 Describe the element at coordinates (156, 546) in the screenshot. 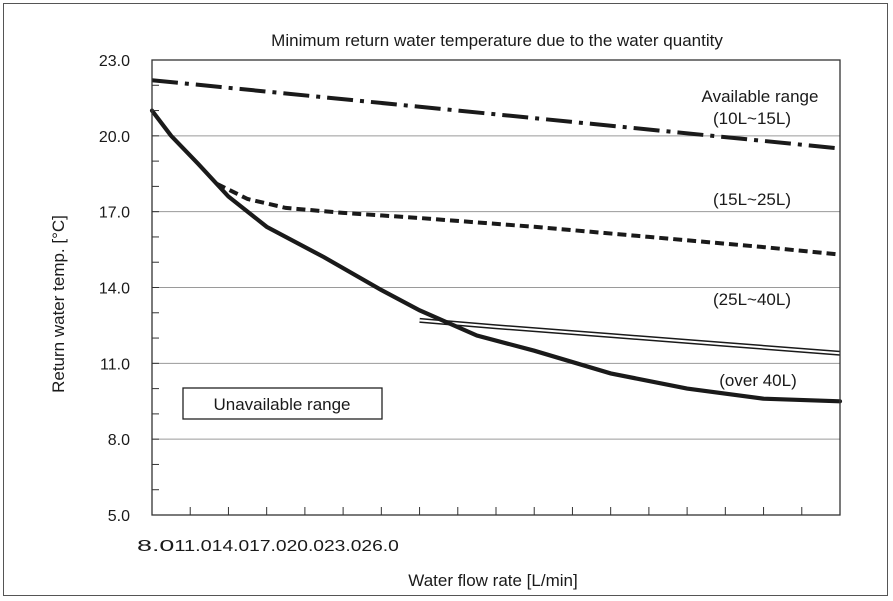

I see `x-tick-label: 8.0` at that location.